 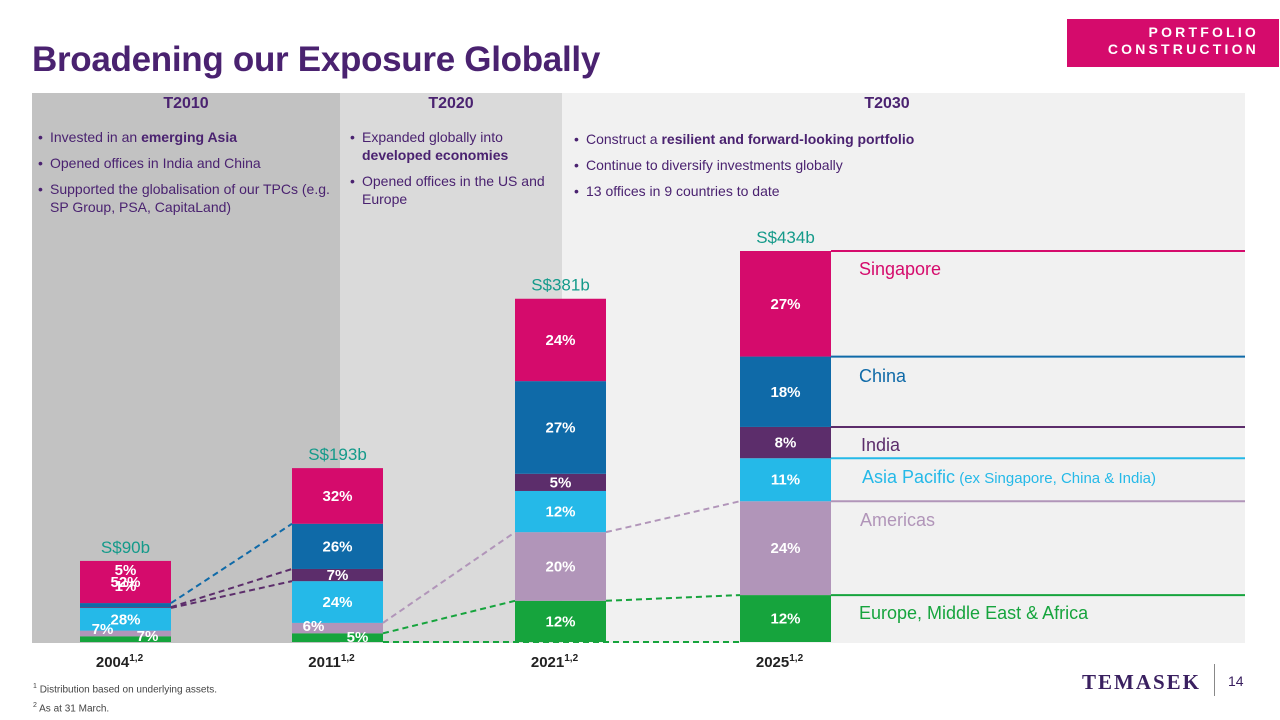 I want to click on bar-segment-2025-india, so click(x=785, y=442).